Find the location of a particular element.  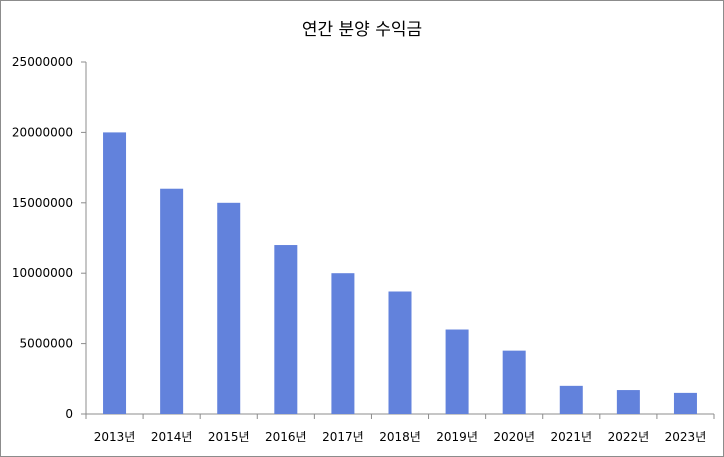

y-tick-label: 20000000 is located at coordinates (42, 132).